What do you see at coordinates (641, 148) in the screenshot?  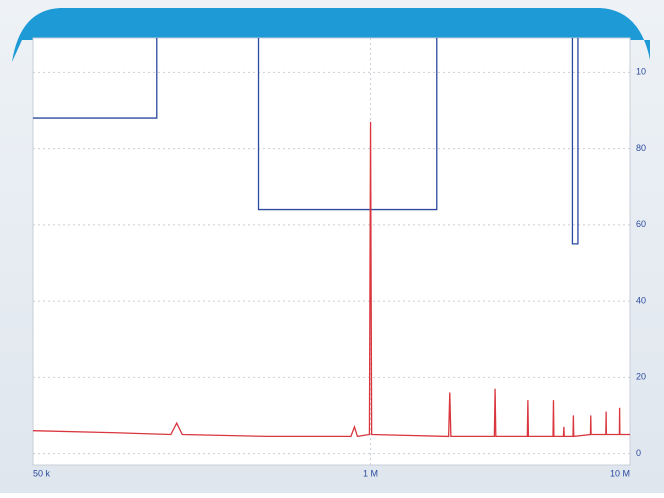 I see `y-tick-label: 80` at bounding box center [641, 148].